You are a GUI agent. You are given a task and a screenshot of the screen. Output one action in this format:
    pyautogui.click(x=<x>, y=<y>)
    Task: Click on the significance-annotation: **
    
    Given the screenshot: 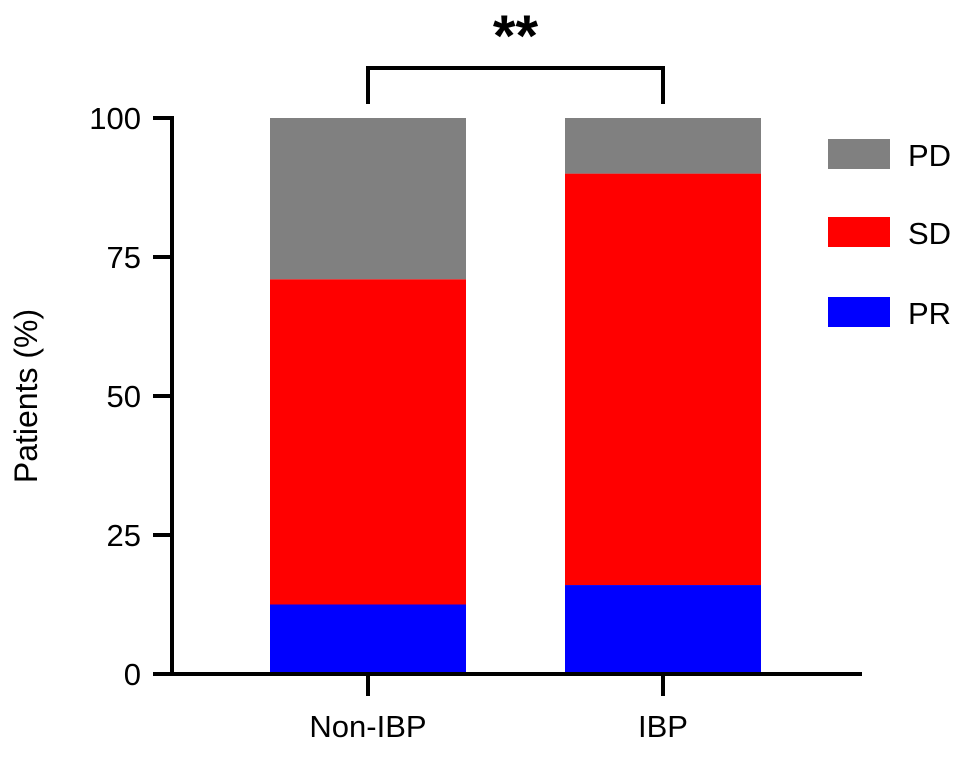 What is the action you would take?
    pyautogui.click(x=515, y=54)
    